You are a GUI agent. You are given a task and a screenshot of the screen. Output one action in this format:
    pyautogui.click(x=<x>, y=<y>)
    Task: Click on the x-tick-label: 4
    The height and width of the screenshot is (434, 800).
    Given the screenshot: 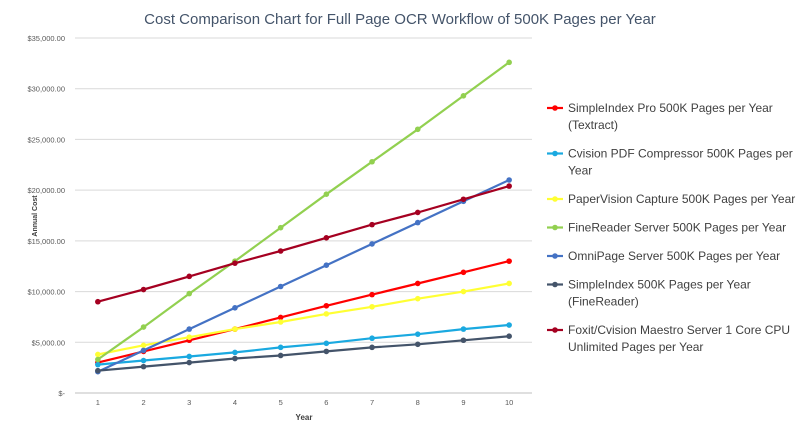 What is the action you would take?
    pyautogui.click(x=235, y=402)
    